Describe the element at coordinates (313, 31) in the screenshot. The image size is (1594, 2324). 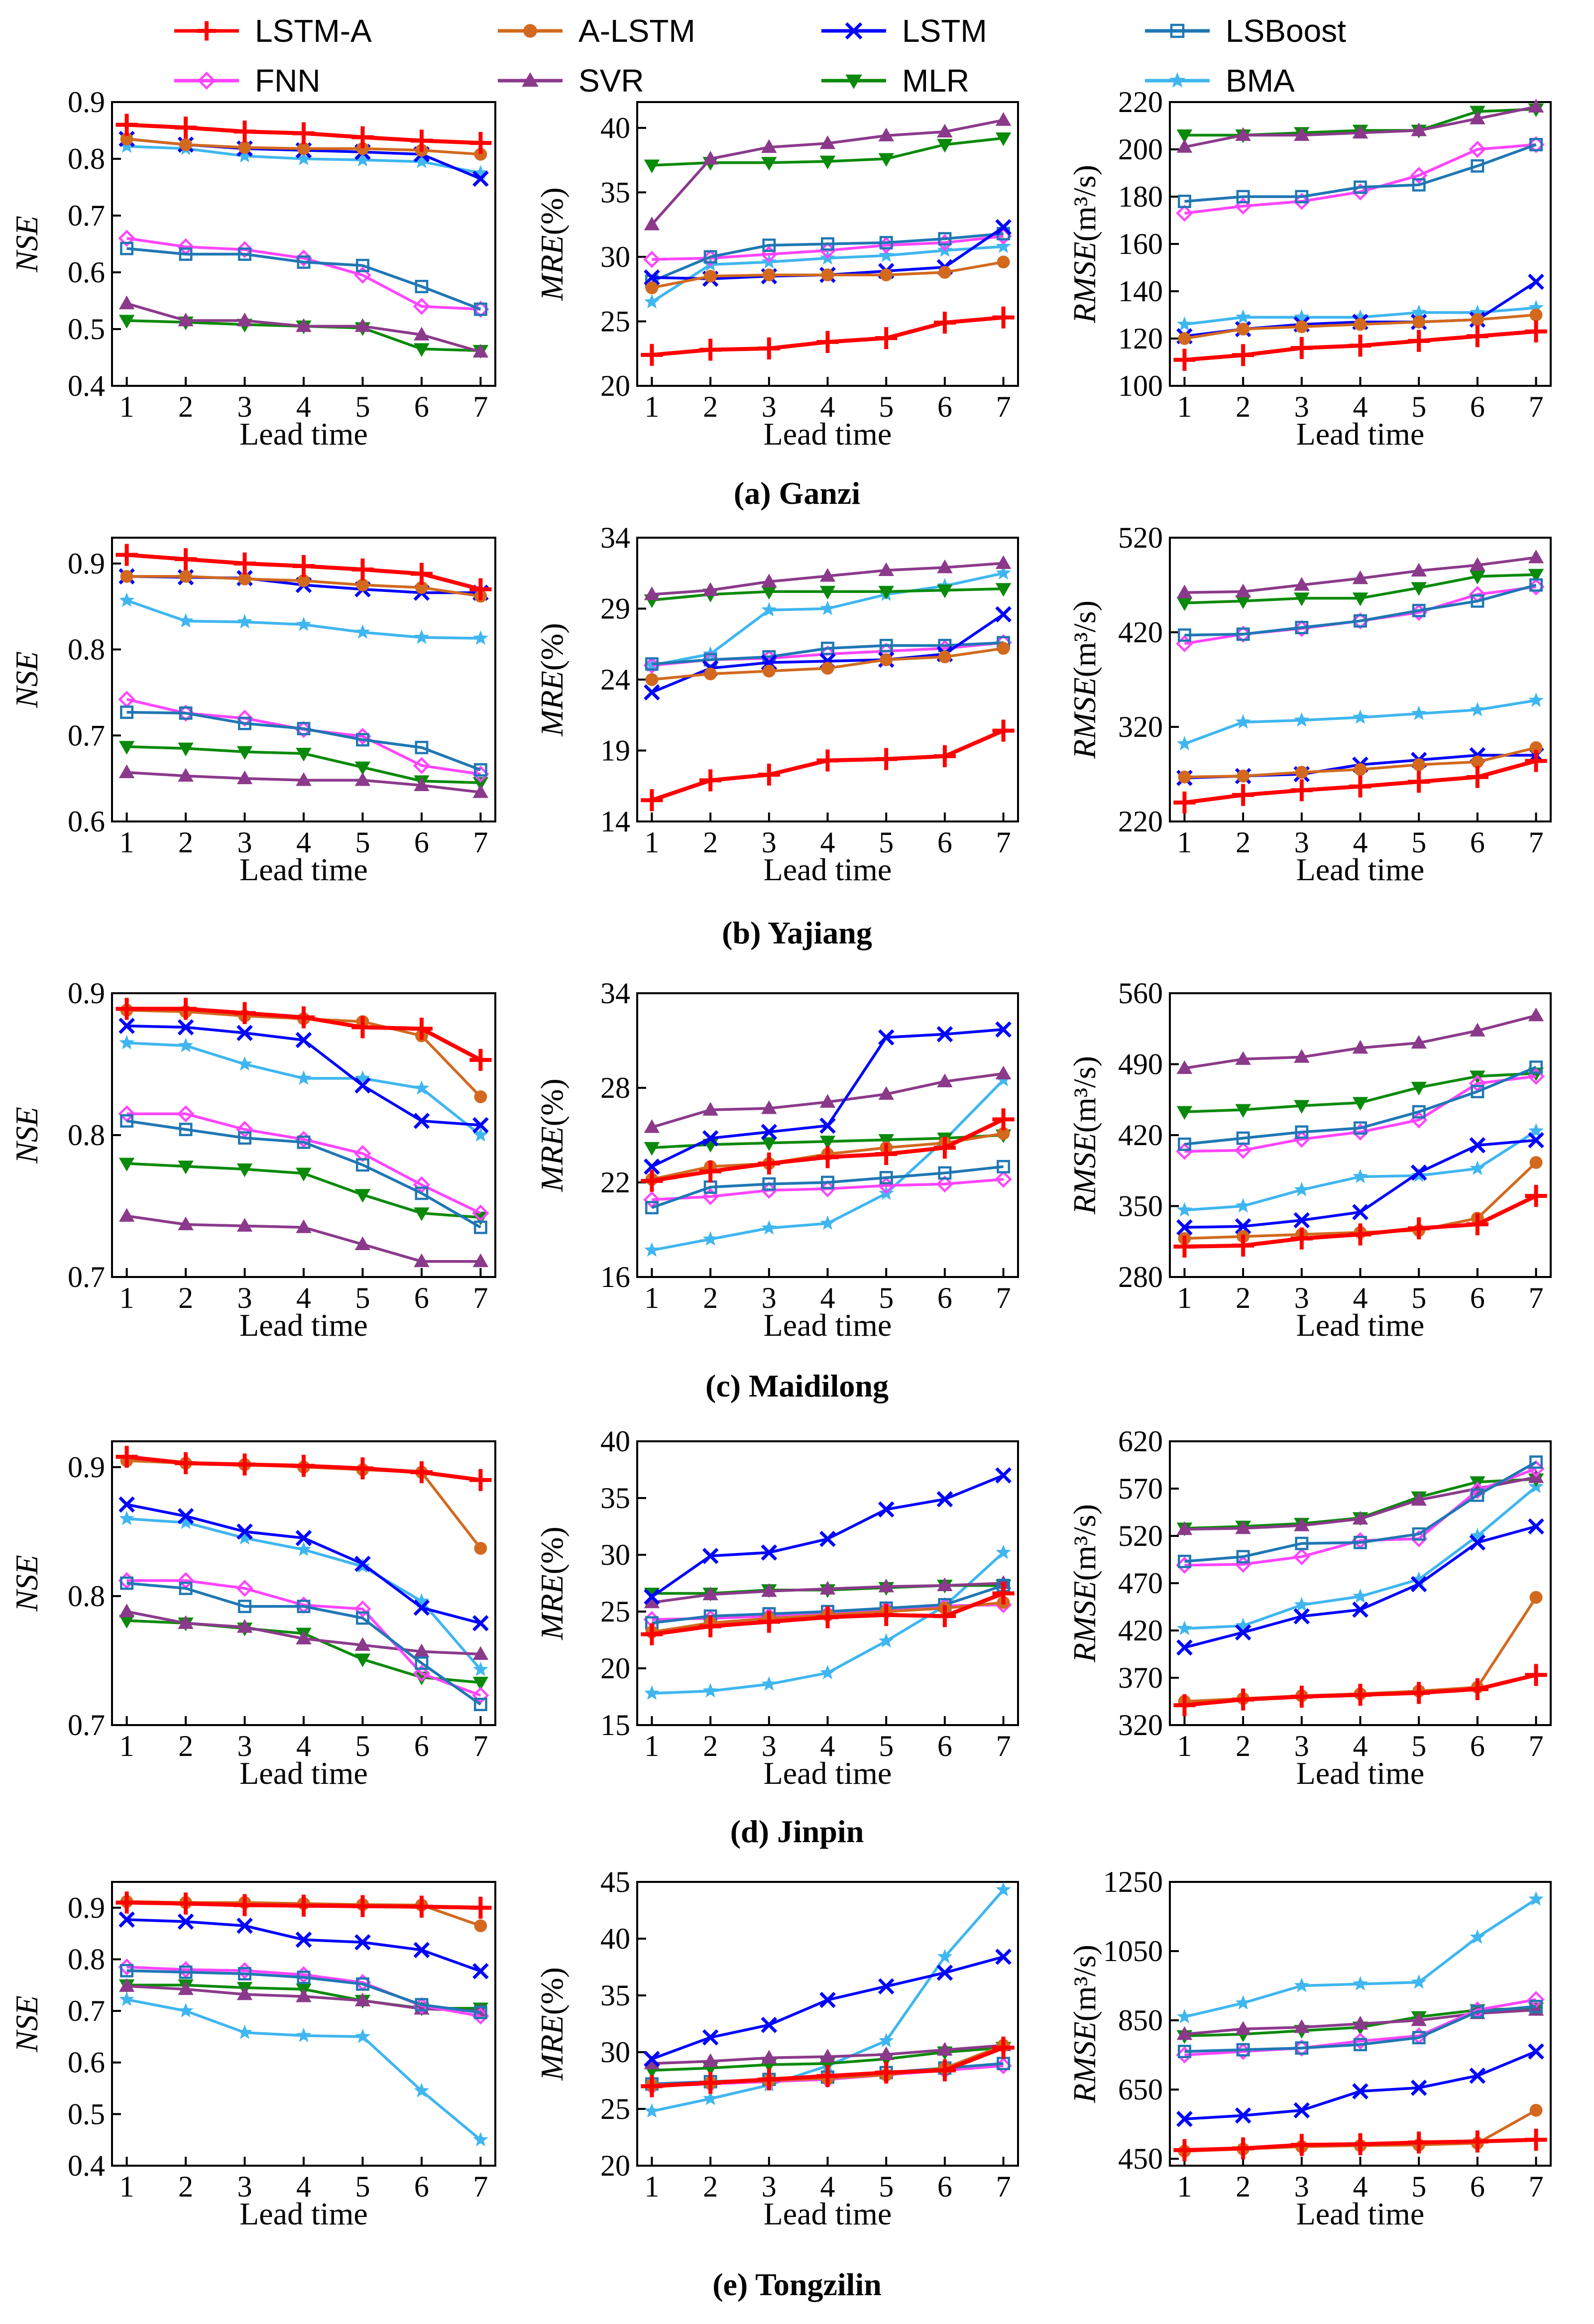
I see `legend-label-lstm-a: LSTM-A` at that location.